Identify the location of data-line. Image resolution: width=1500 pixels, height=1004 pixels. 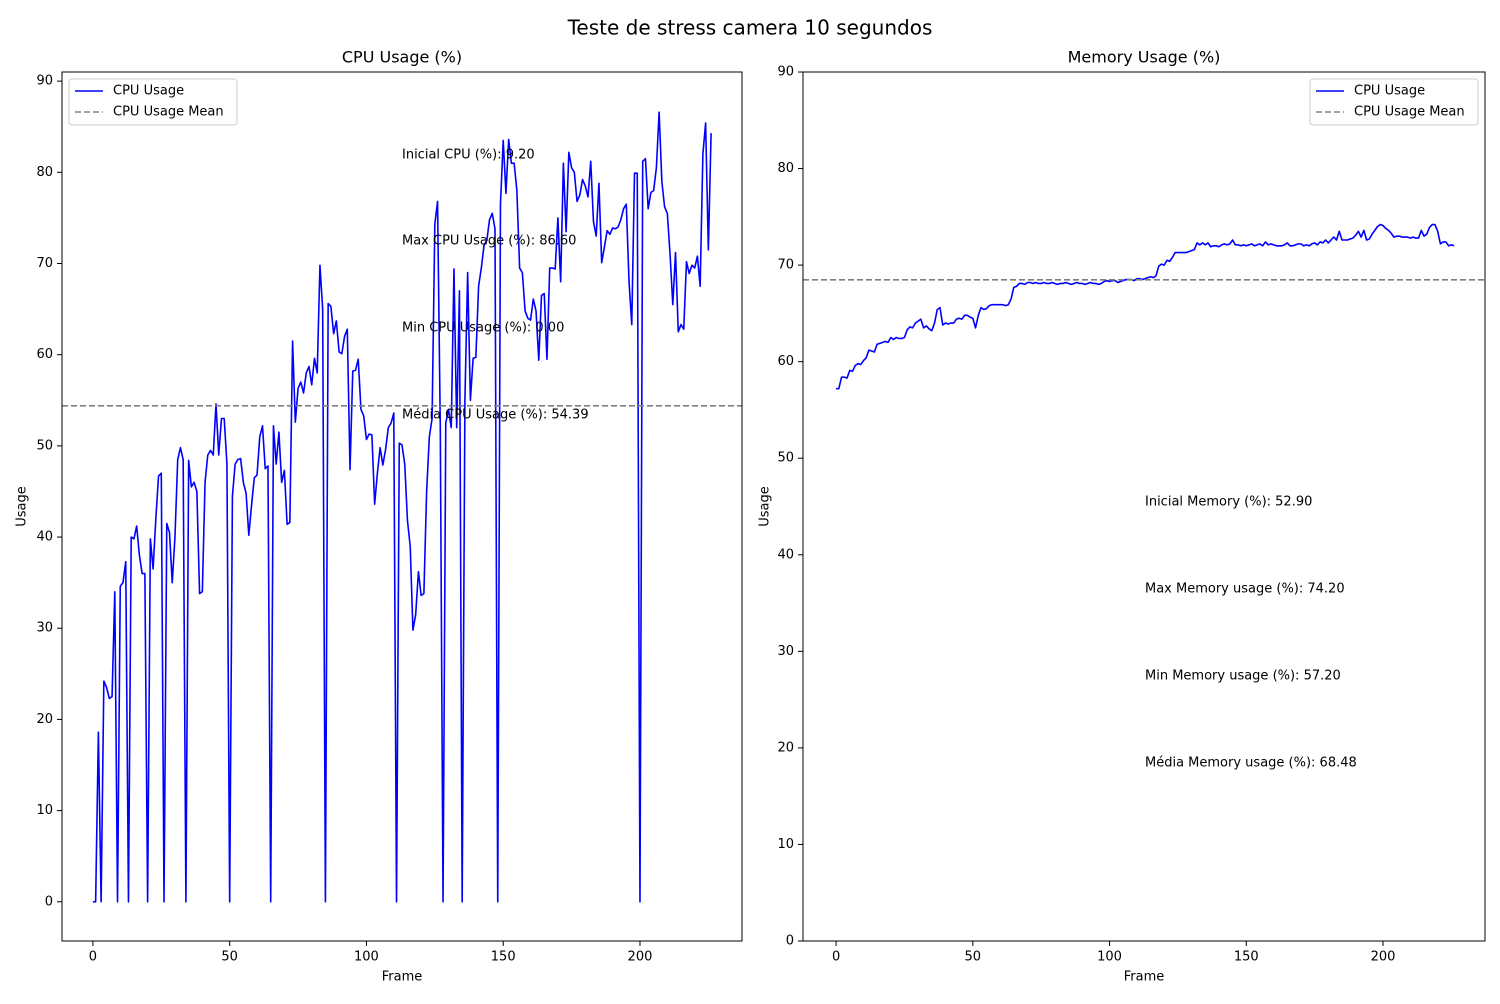
(1145, 306).